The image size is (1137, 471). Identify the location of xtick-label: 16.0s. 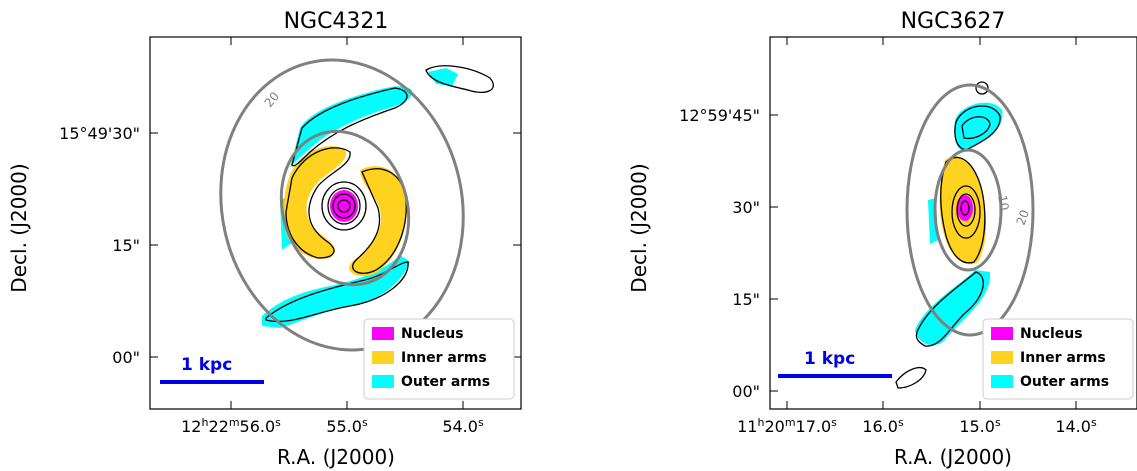
(883, 426).